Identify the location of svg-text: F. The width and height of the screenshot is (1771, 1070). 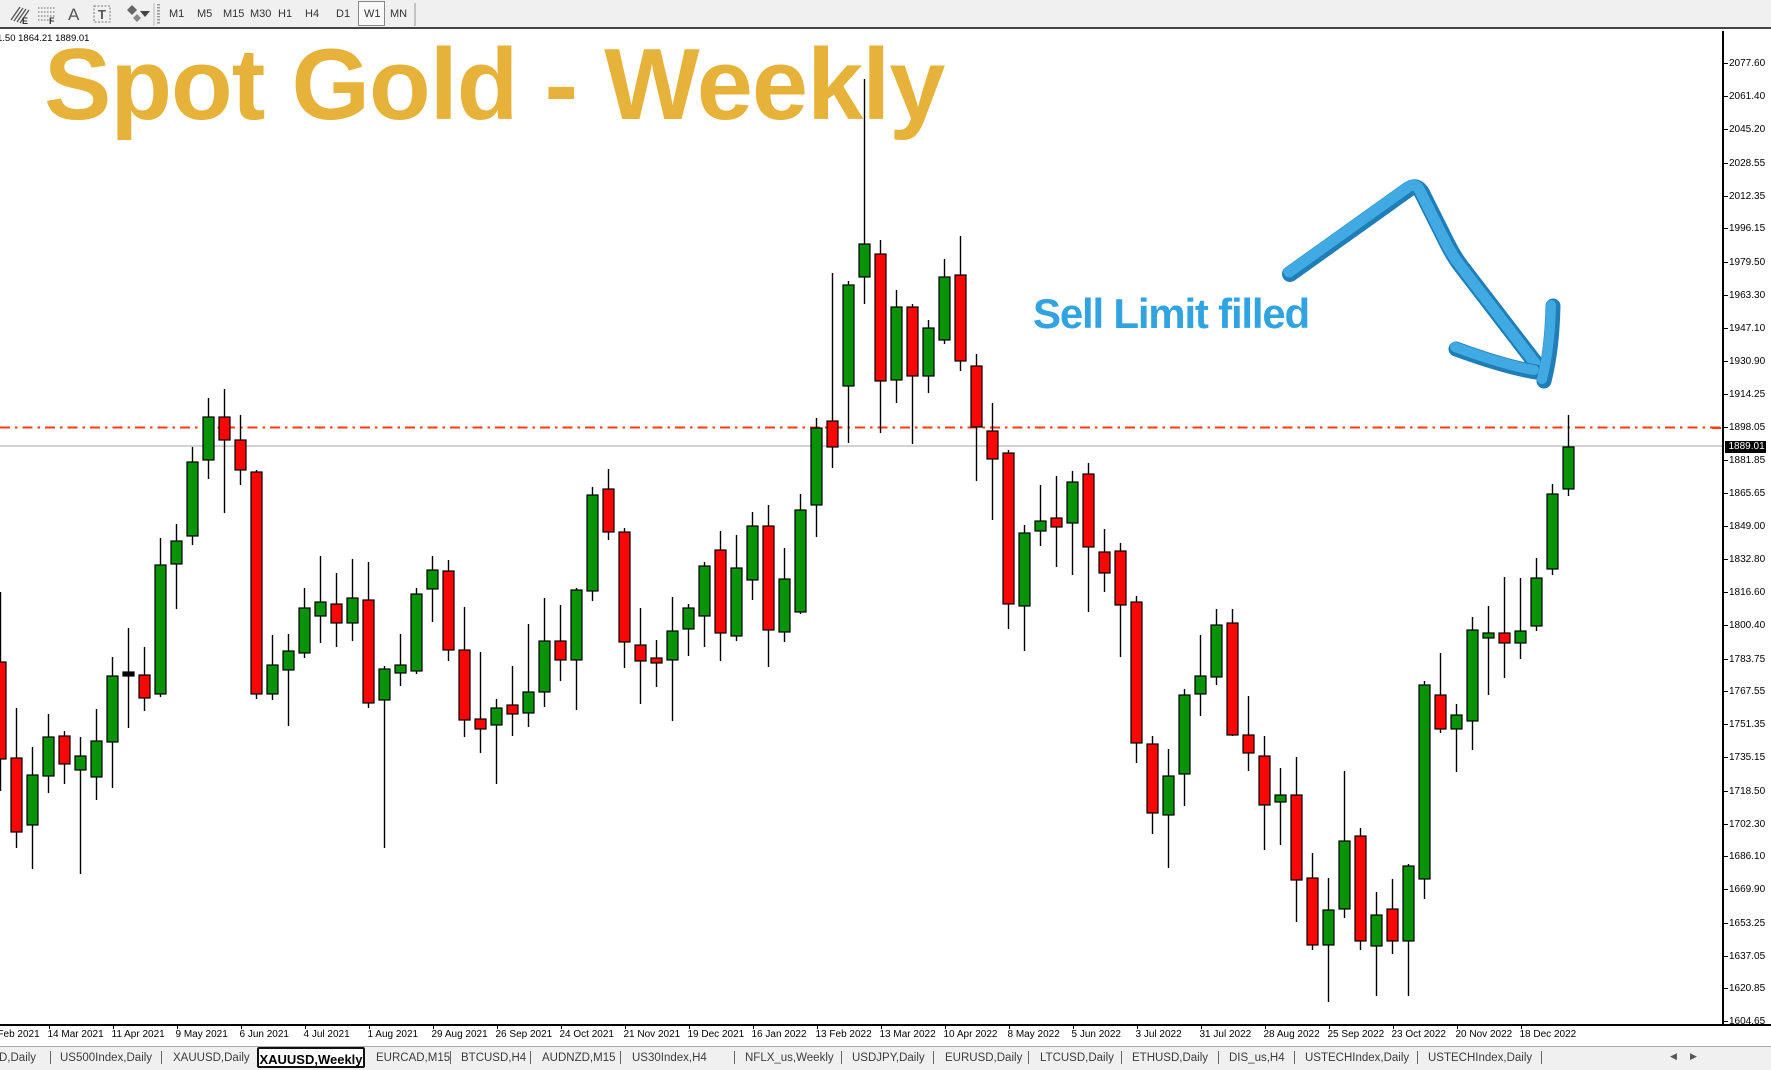
(52, 21).